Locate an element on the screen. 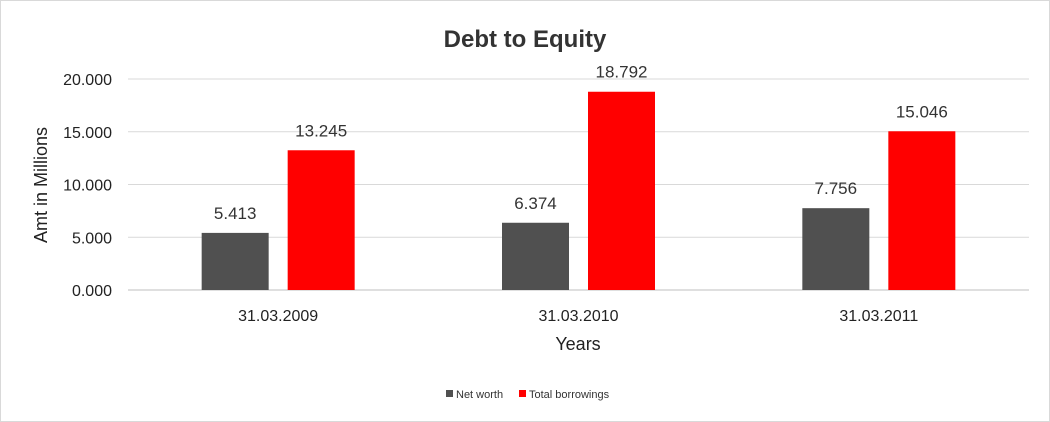 The image size is (1050, 422). y-tick-label: 5.000 is located at coordinates (92, 238).